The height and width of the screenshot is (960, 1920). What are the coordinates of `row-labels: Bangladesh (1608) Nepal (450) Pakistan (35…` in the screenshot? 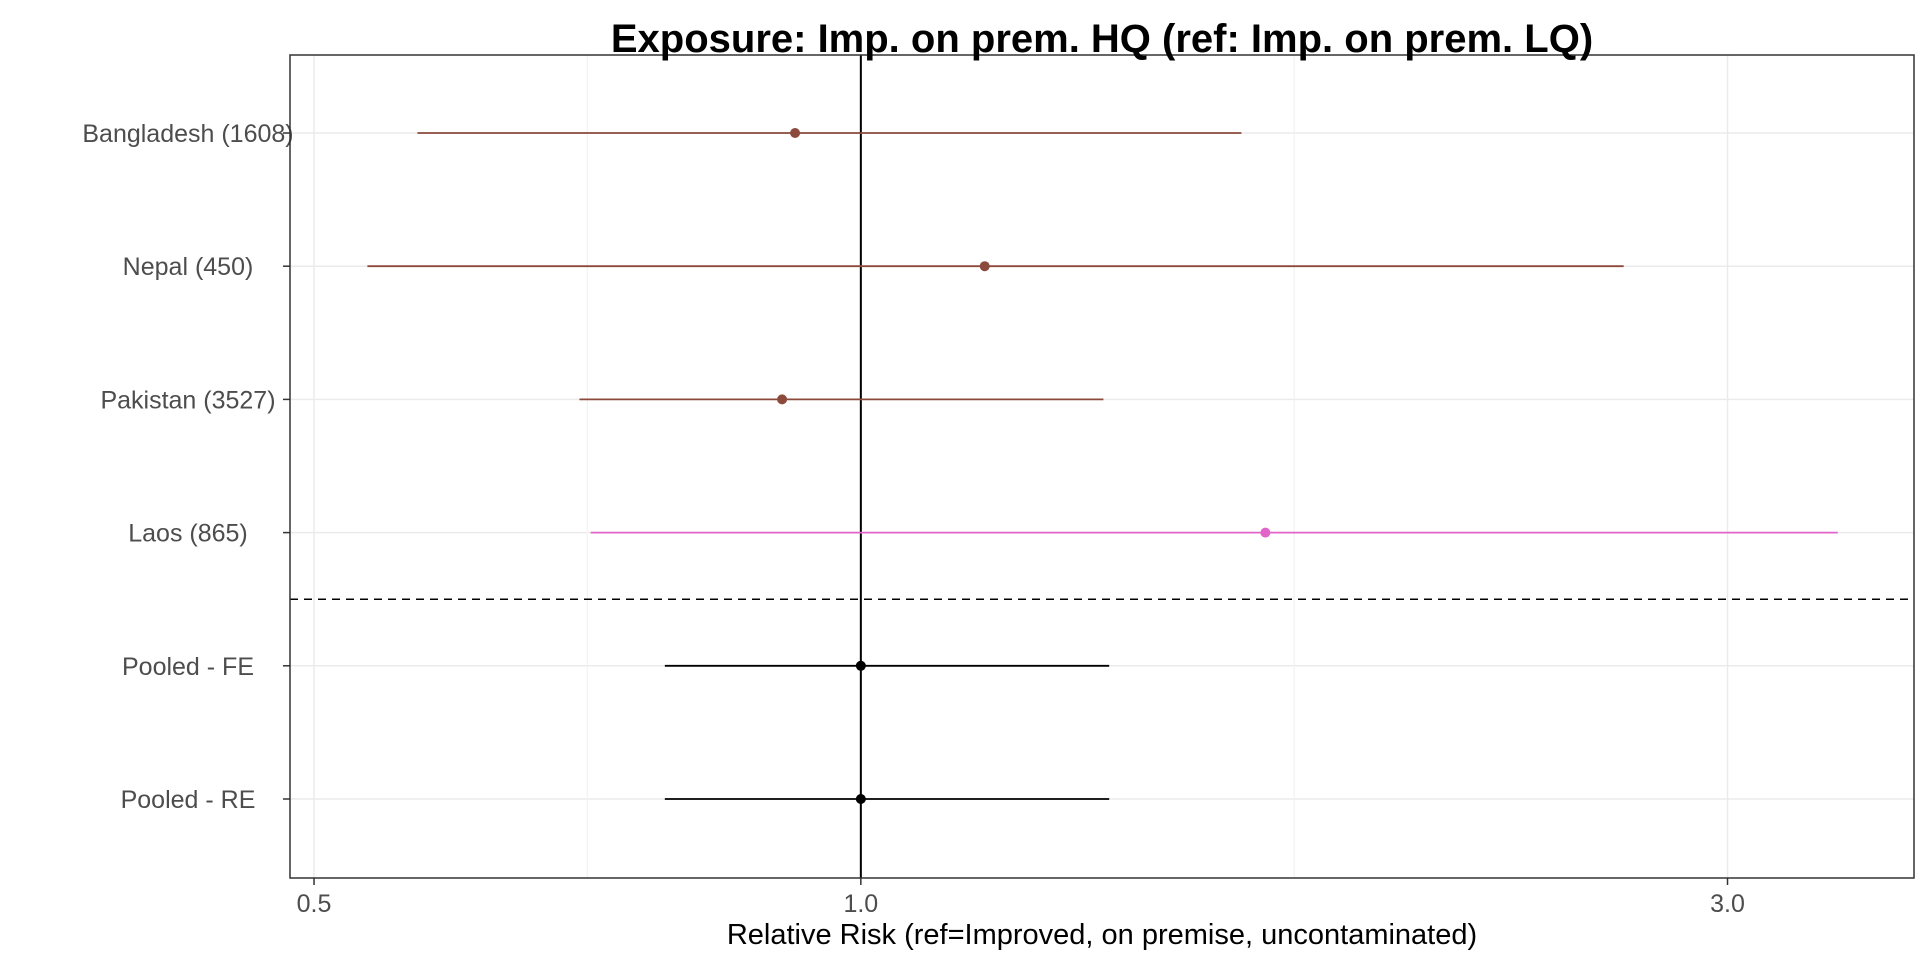 It's located at (187, 467).